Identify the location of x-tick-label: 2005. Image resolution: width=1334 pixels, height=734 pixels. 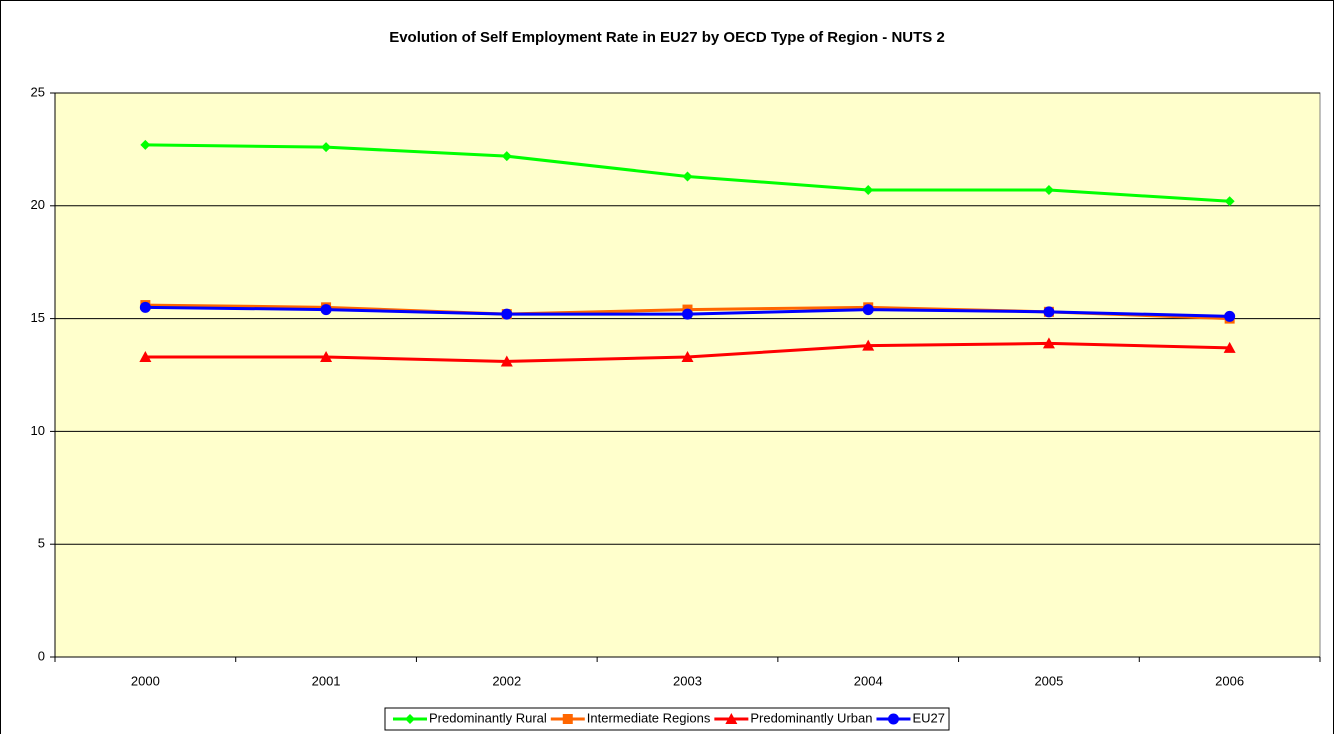
(1048, 680).